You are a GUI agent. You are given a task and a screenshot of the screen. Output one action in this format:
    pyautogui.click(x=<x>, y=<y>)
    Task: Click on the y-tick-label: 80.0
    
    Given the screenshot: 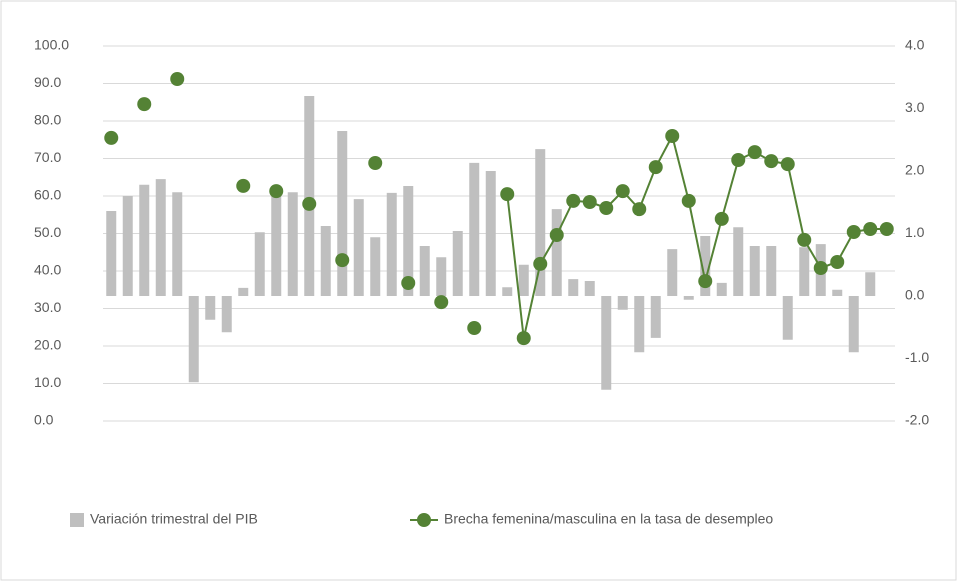 What is the action you would take?
    pyautogui.click(x=47, y=120)
    